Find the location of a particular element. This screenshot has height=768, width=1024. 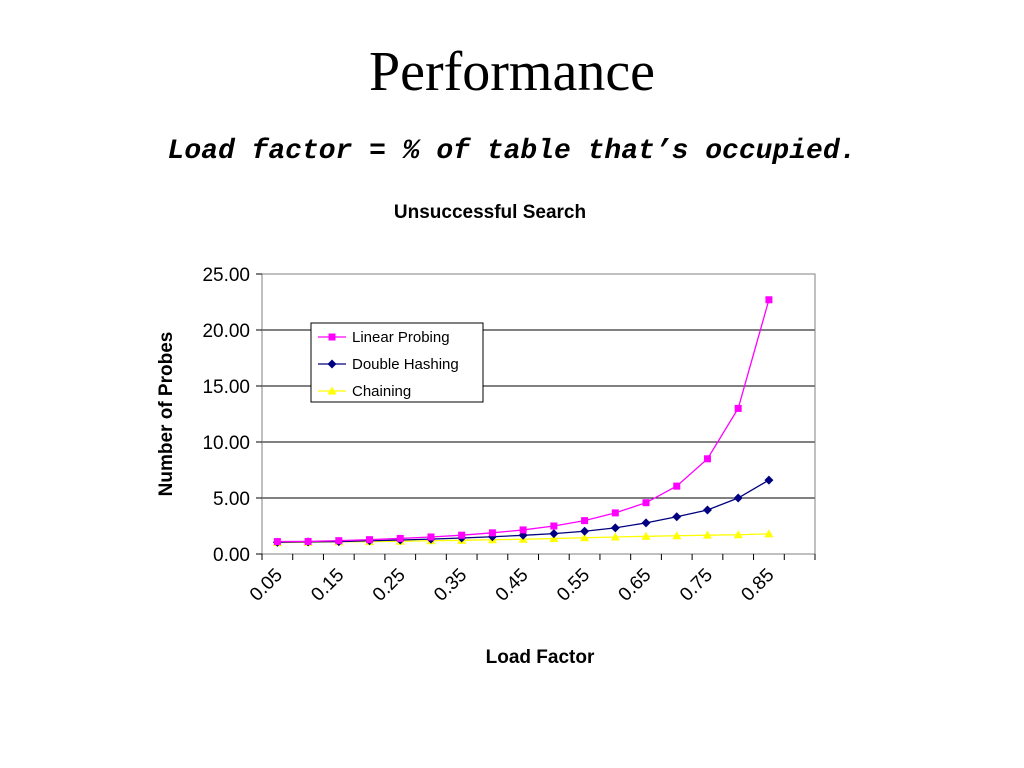

legend-label: Linear Probing is located at coordinates (401, 337).